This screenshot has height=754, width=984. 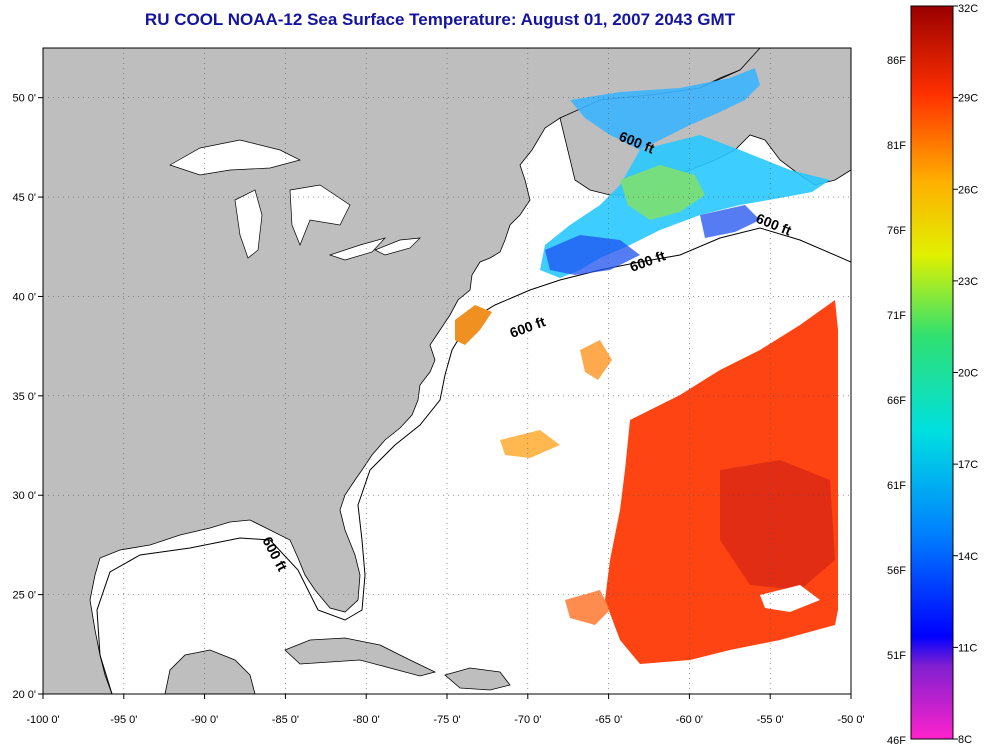 I want to click on lon-tick-label: -70 0', so click(x=527, y=720).